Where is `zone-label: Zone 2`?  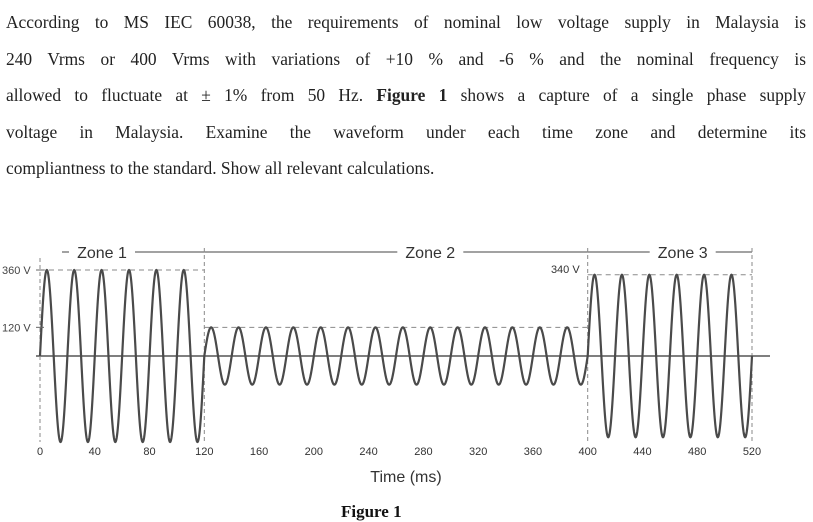 zone-label: Zone 2 is located at coordinates (430, 253).